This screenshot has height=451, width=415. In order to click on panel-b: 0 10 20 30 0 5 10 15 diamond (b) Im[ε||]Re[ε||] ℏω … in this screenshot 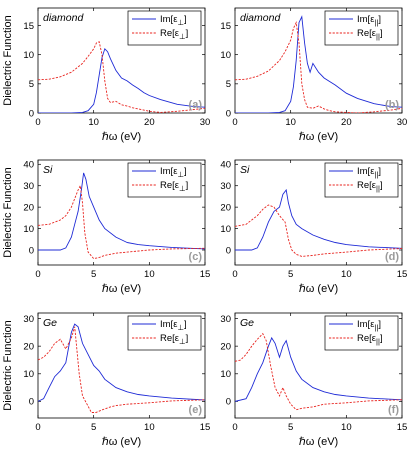, I will do `click(314, 75)`.